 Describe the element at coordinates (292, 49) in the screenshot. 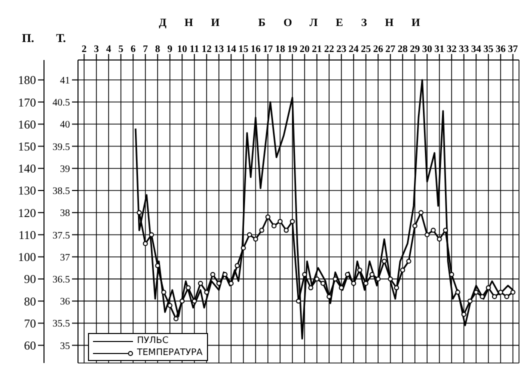

I see `x-tick-label: 19` at that location.